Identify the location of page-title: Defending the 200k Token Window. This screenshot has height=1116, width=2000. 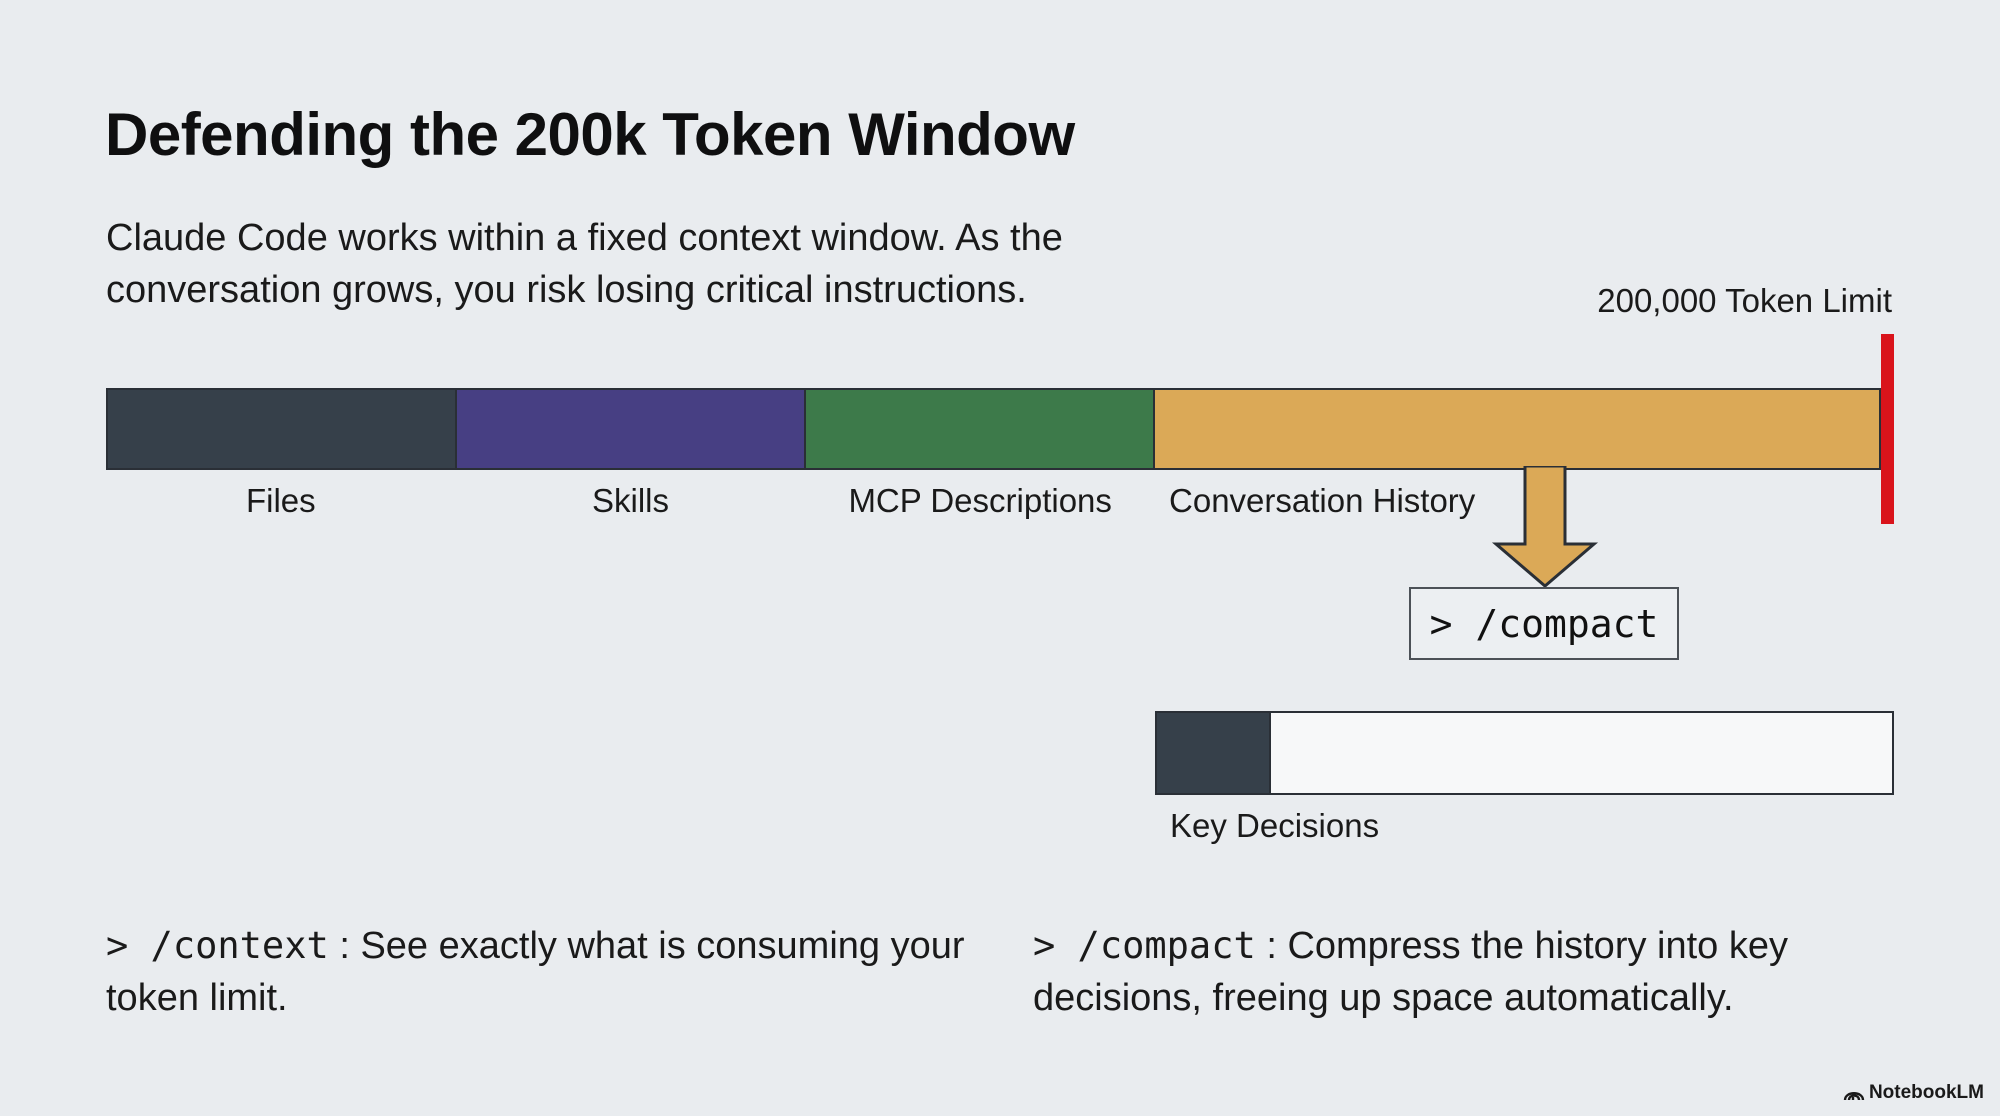
(590, 134).